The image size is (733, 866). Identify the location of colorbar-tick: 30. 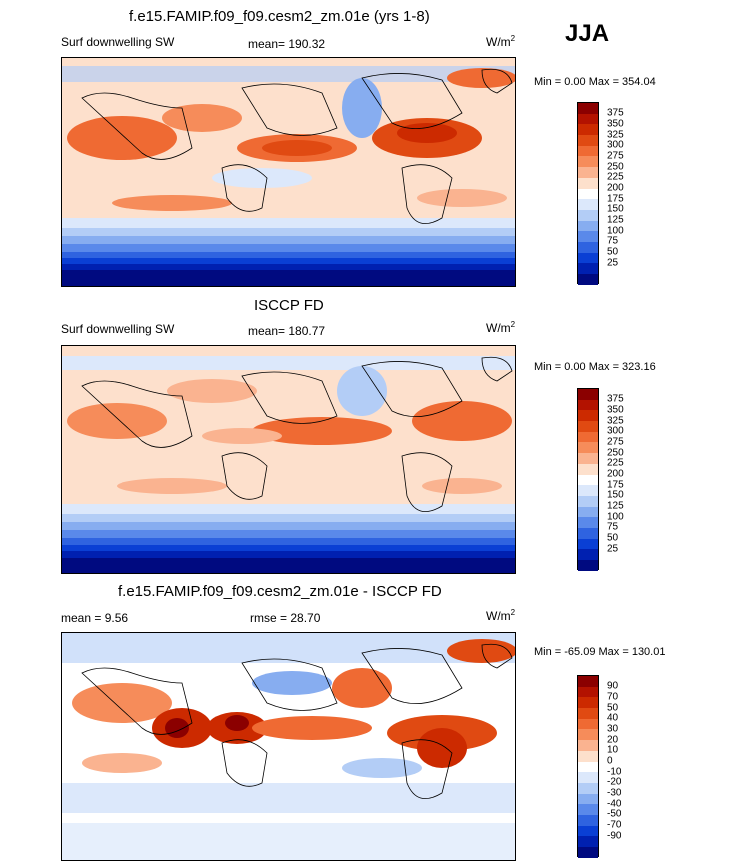
(613, 729).